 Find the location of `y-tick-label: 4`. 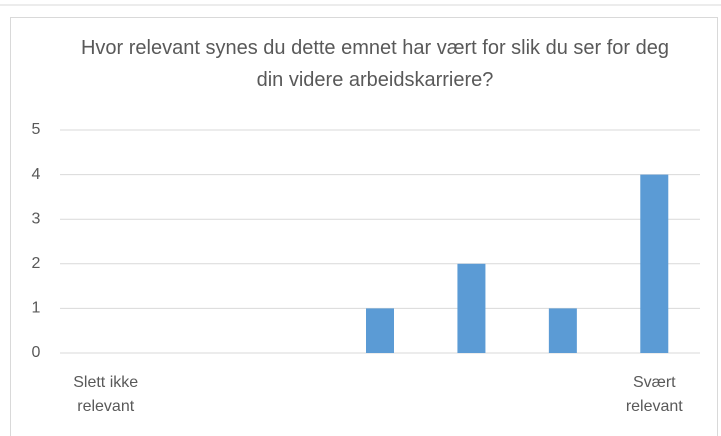

y-tick-label: 4 is located at coordinates (36, 174).